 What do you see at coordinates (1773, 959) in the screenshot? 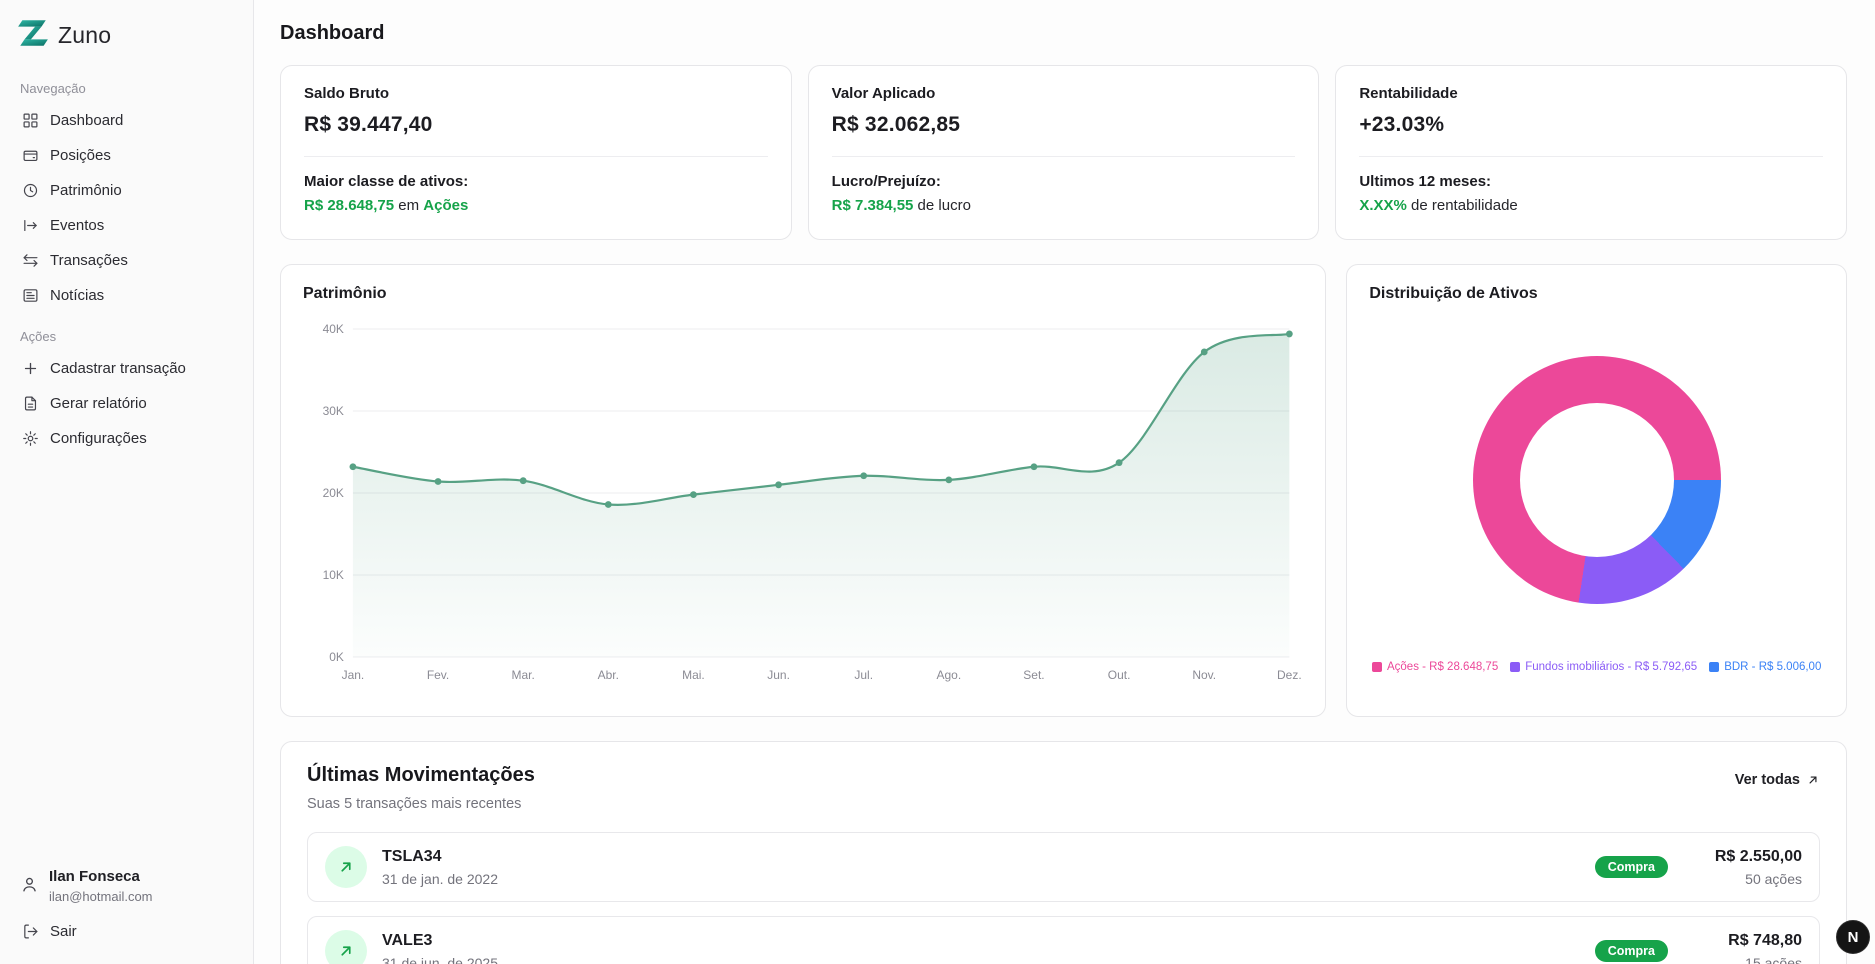
I see `transaction-quantity: 15 ações` at bounding box center [1773, 959].